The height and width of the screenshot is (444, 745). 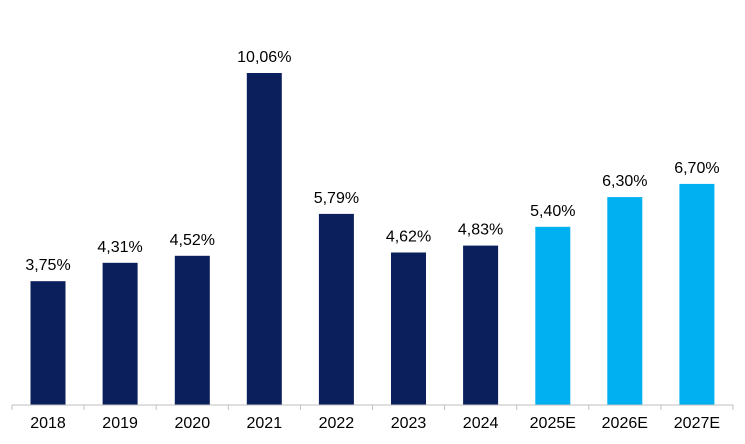 What do you see at coordinates (337, 423) in the screenshot?
I see `x-tick-label-2022: 2022` at bounding box center [337, 423].